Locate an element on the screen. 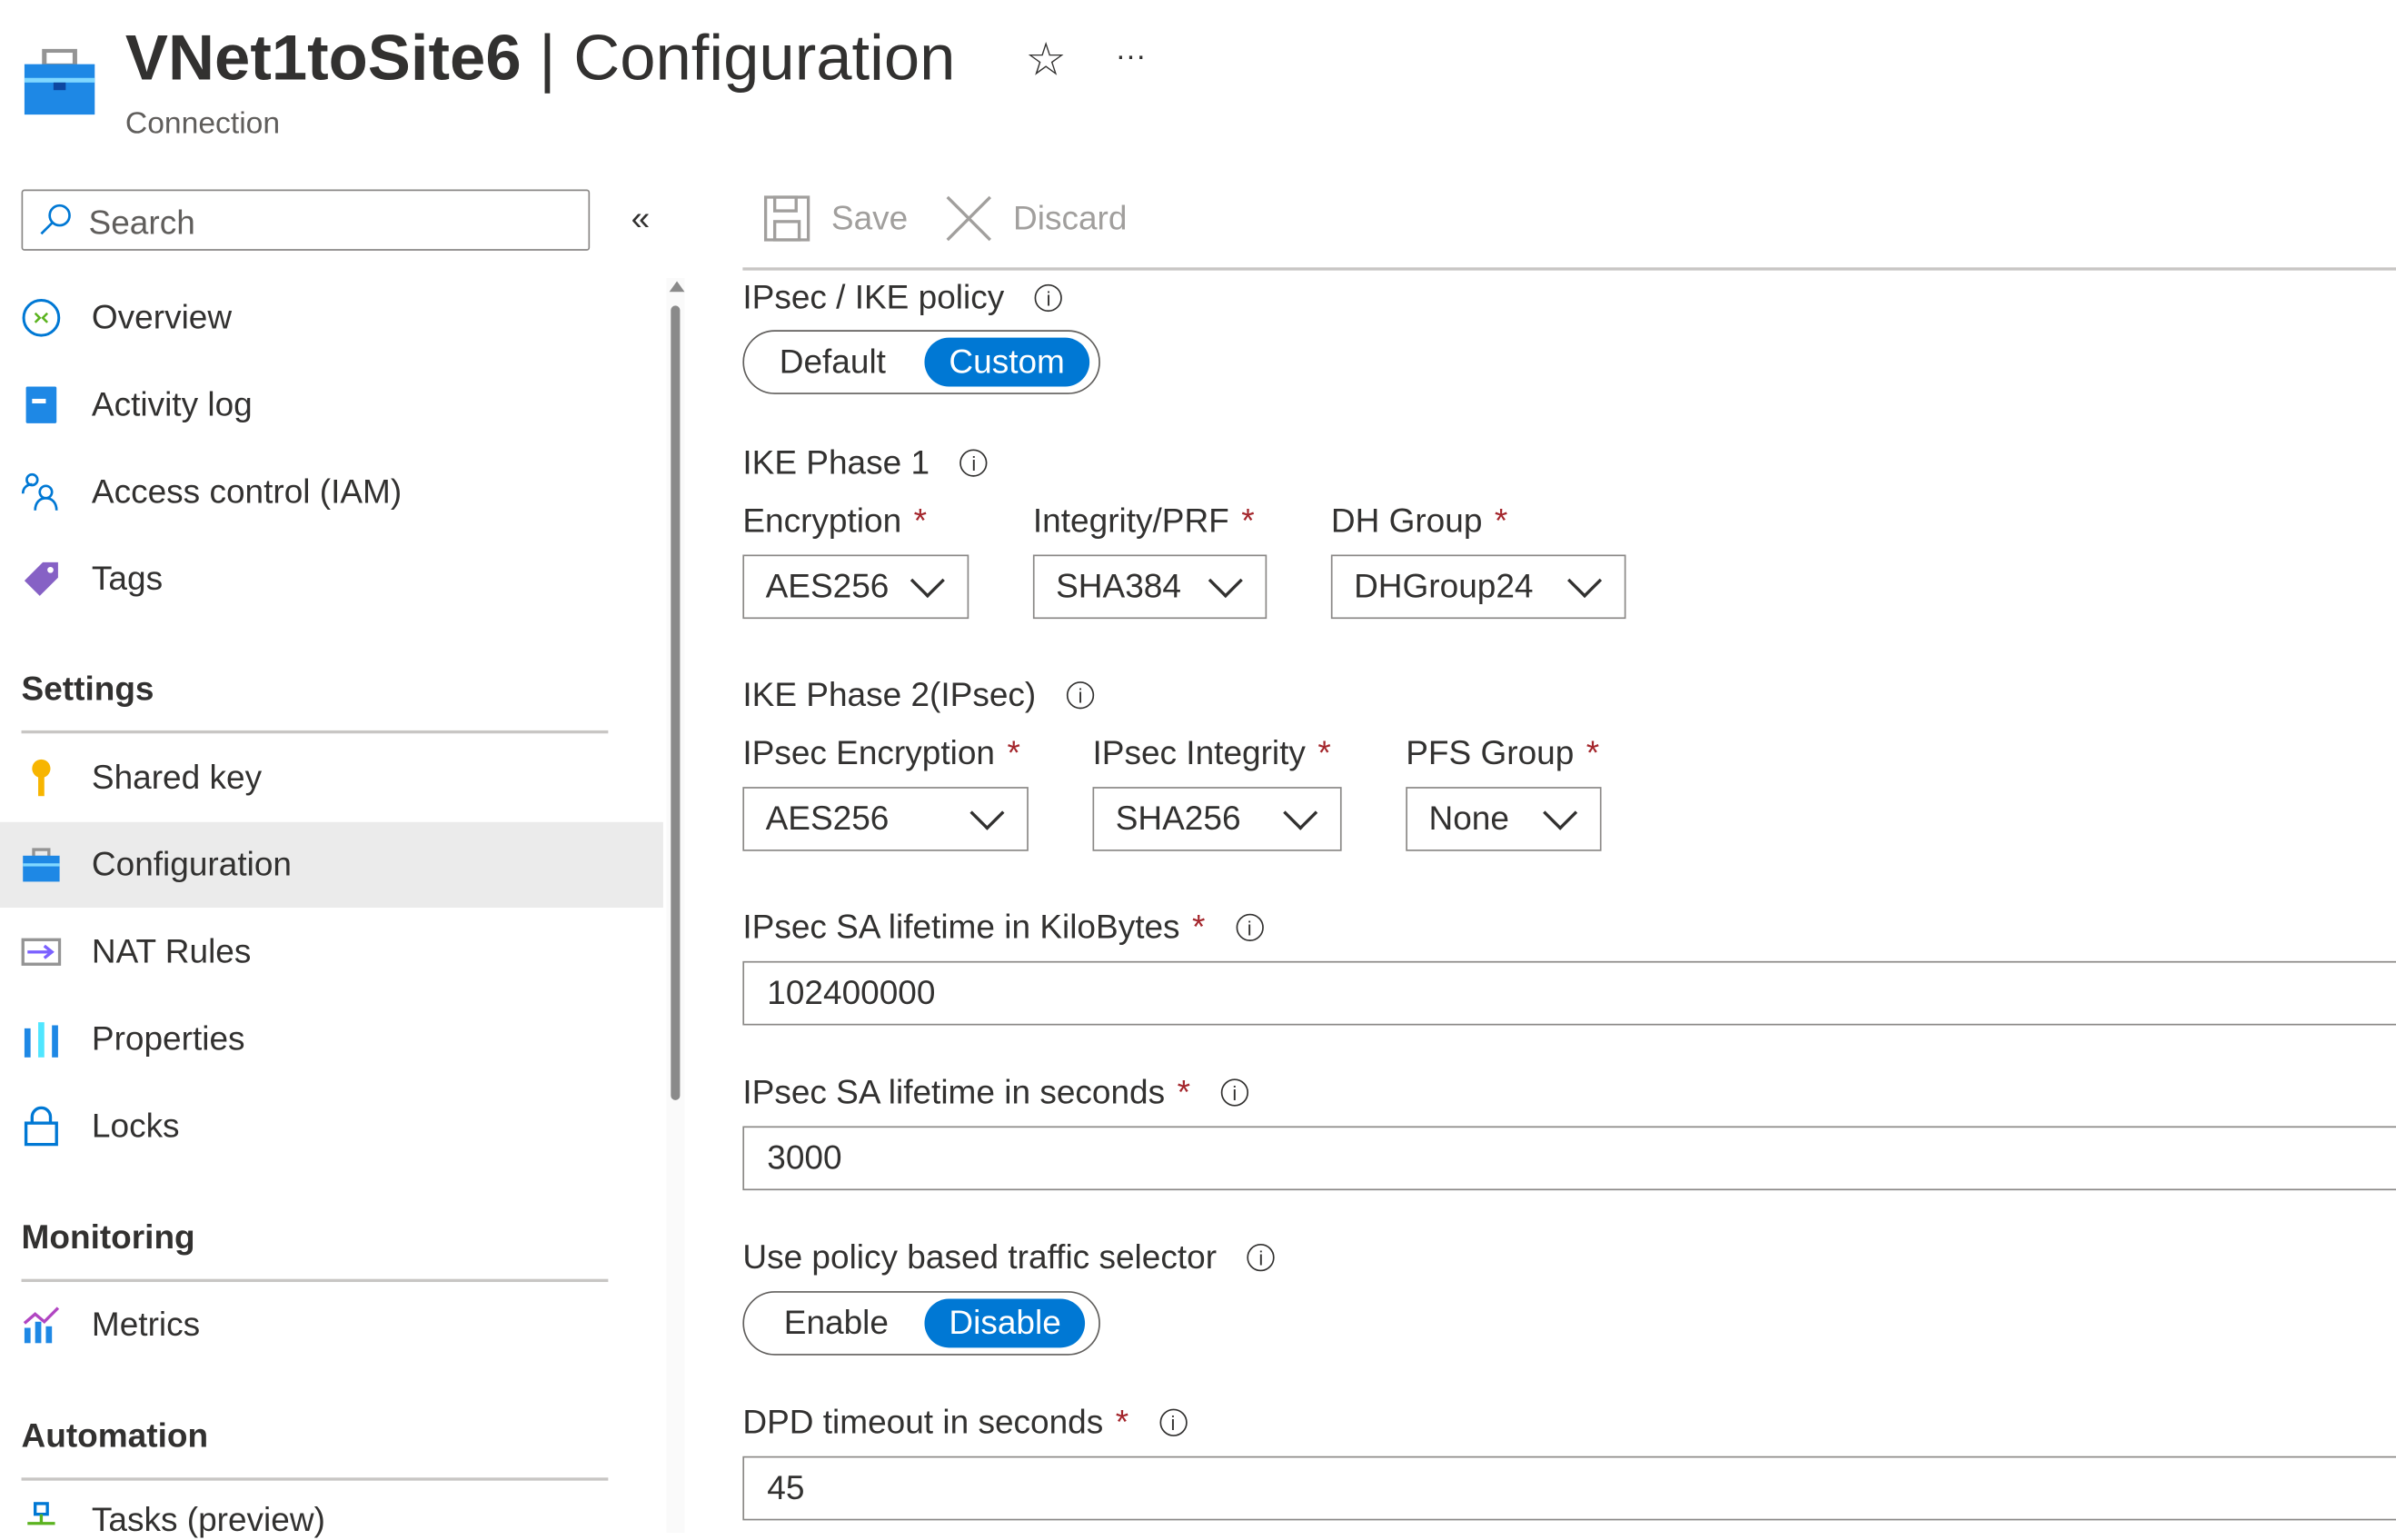 Image resolution: width=2396 pixels, height=1540 pixels. ike-phase2-label: IKE Phase 2(IPsec) i is located at coordinates (918, 695).